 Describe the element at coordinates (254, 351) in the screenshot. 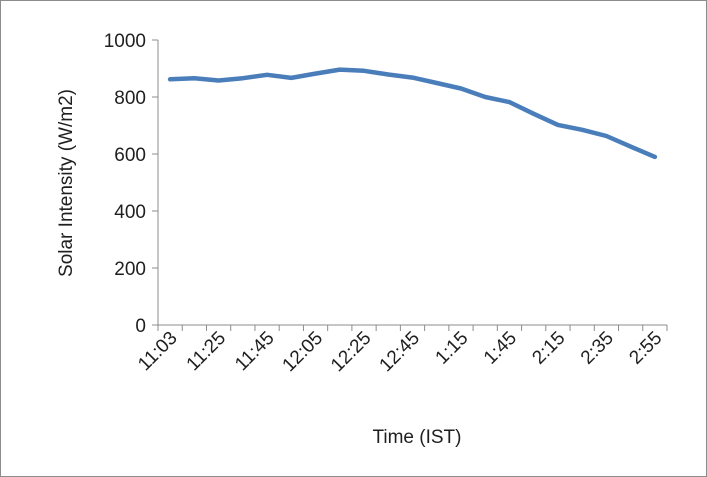

I see `x-tick-label: 11:45` at that location.